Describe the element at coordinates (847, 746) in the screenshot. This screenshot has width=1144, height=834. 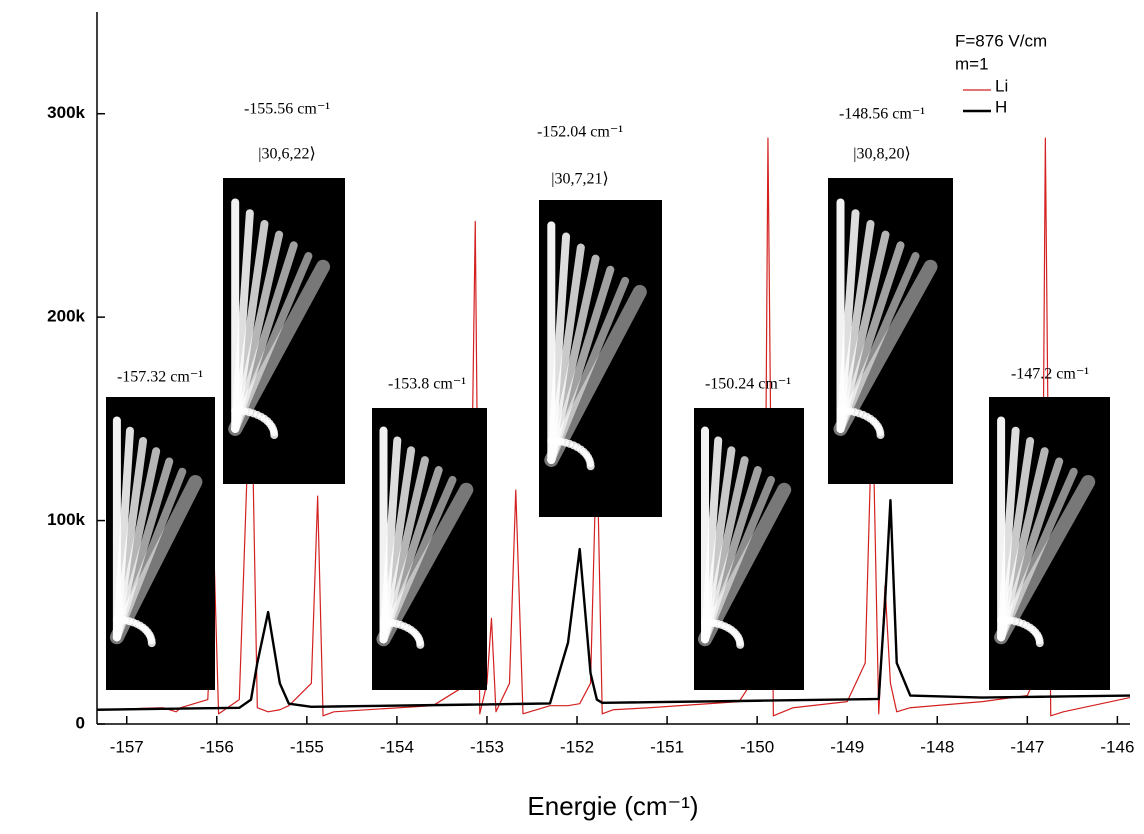
I see `x-tick-label: -149` at that location.